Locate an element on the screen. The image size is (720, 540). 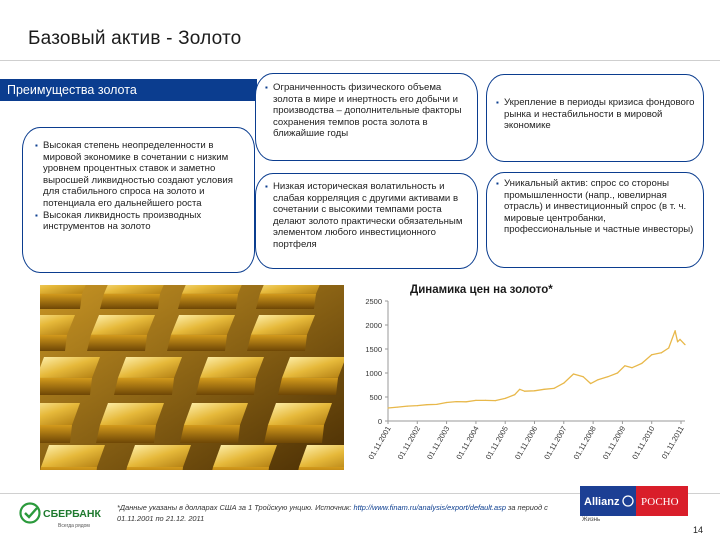
sberbank-slogan: Всегда рядом is located at coordinates (74, 526).